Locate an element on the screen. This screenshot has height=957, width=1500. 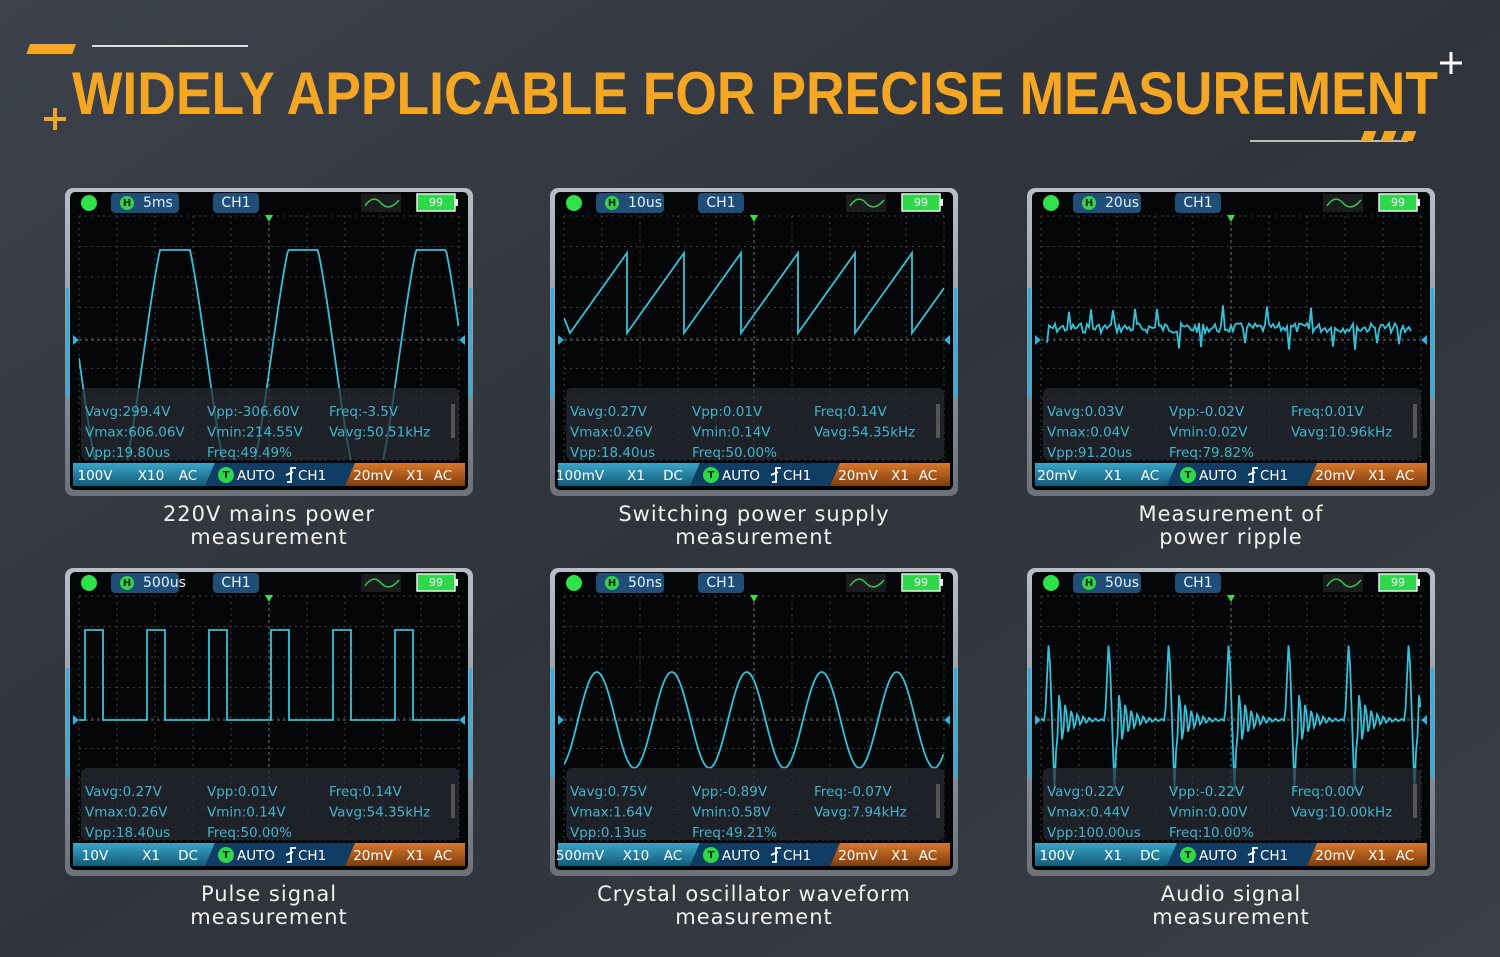
coupling-left: 100V is located at coordinates (1057, 856).